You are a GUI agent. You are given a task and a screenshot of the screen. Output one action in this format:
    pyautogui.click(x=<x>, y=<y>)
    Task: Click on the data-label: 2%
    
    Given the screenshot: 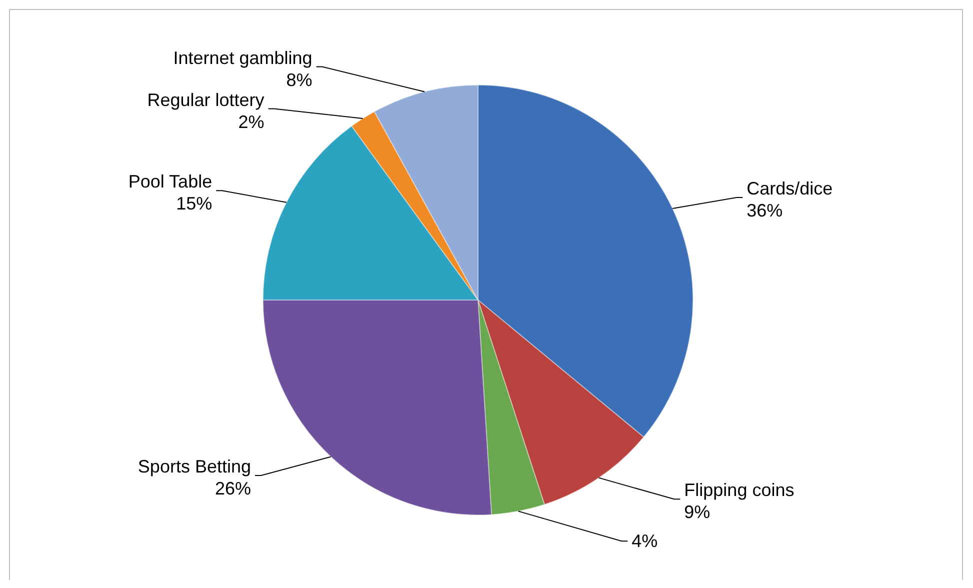 What is the action you would take?
    pyautogui.click(x=251, y=122)
    